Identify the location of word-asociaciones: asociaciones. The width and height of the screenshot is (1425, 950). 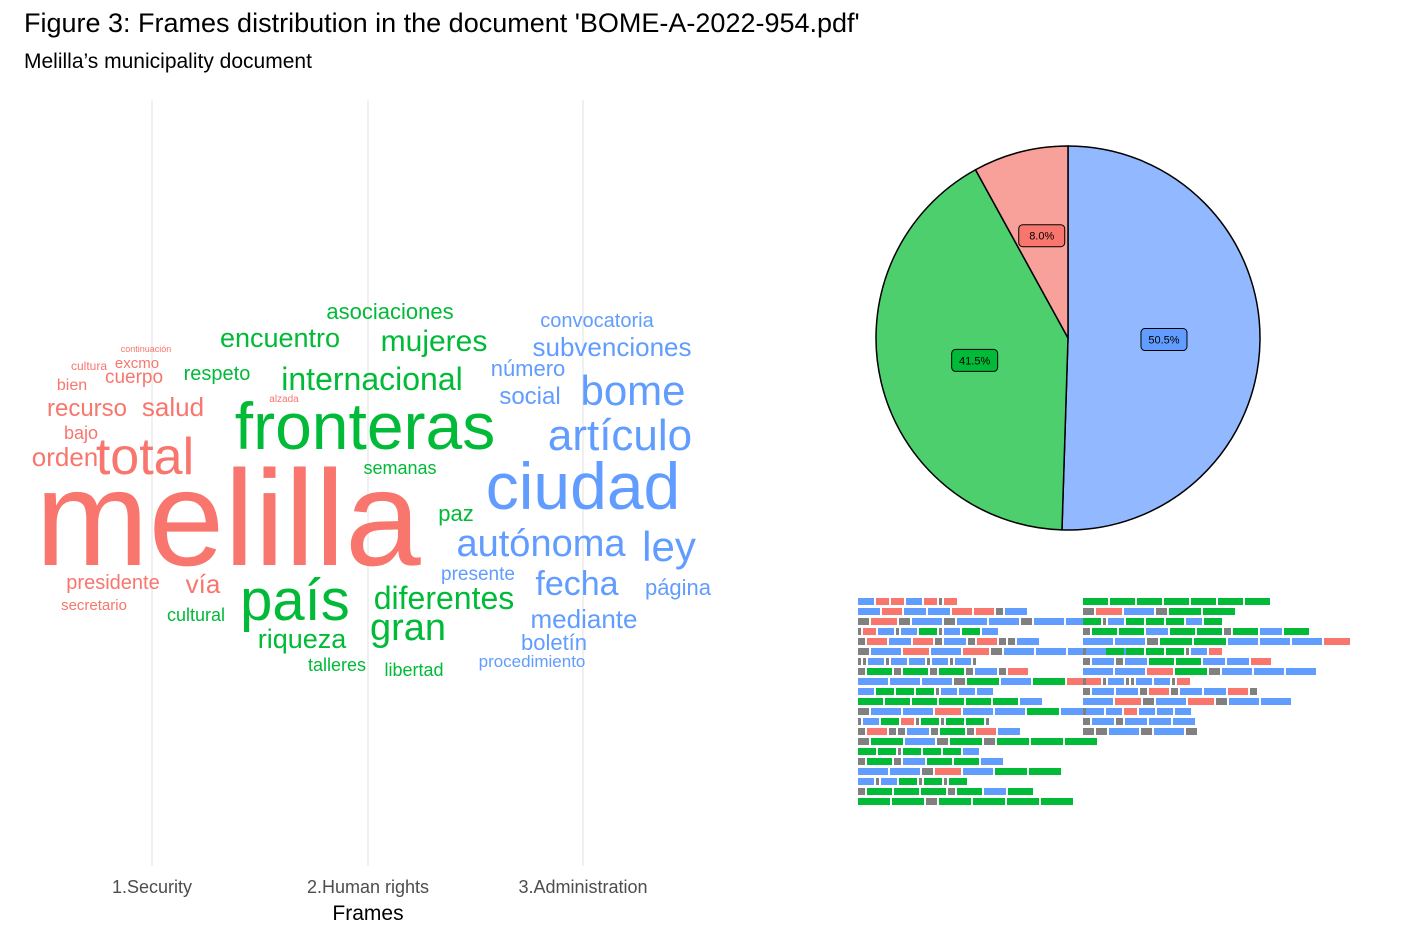
(389, 311).